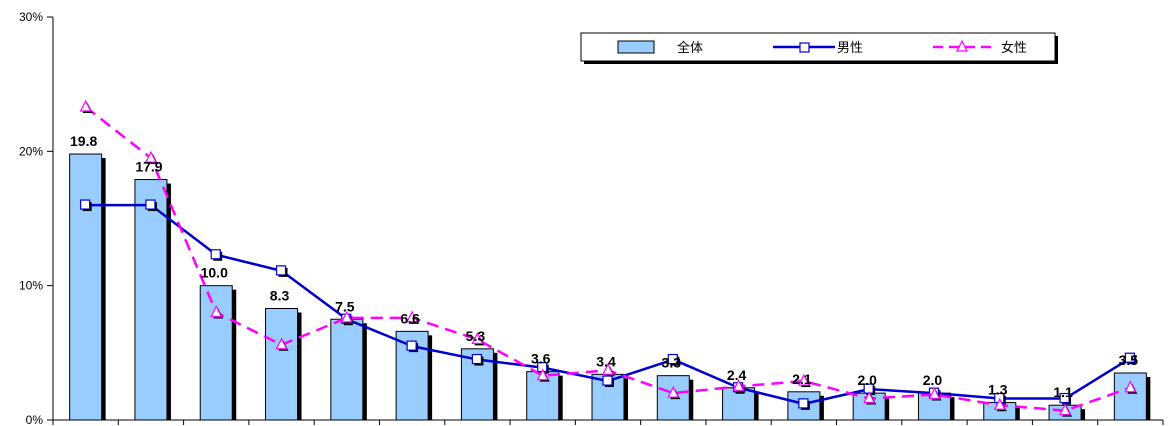 This screenshot has width=1169, height=426. I want to click on bar-value-label: 17.9, so click(148, 167).